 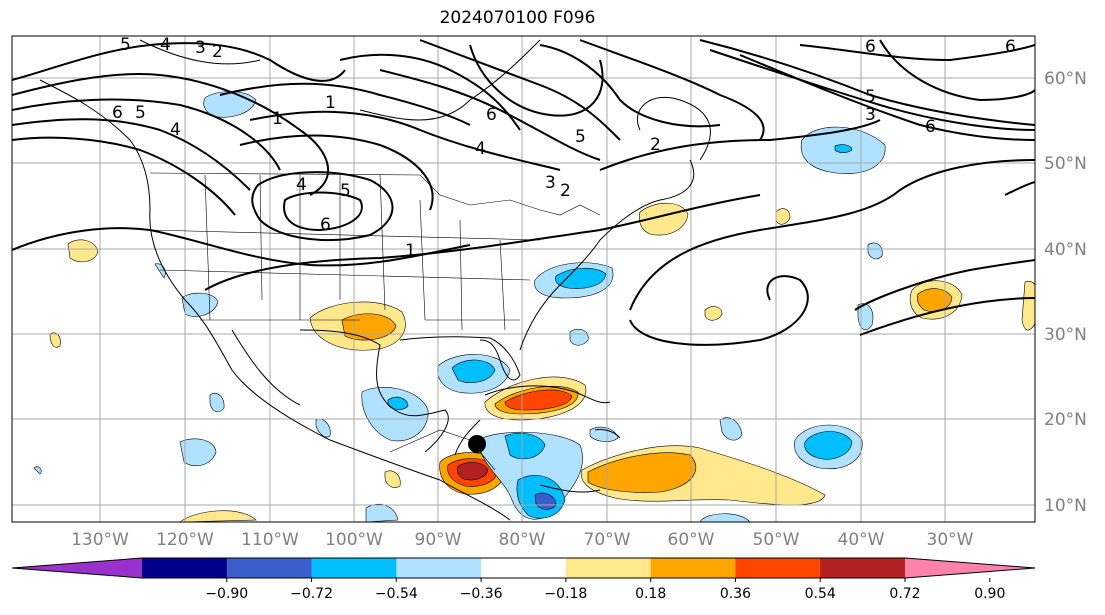 I want to click on anomaly-negative-yucatan, so click(x=395, y=414).